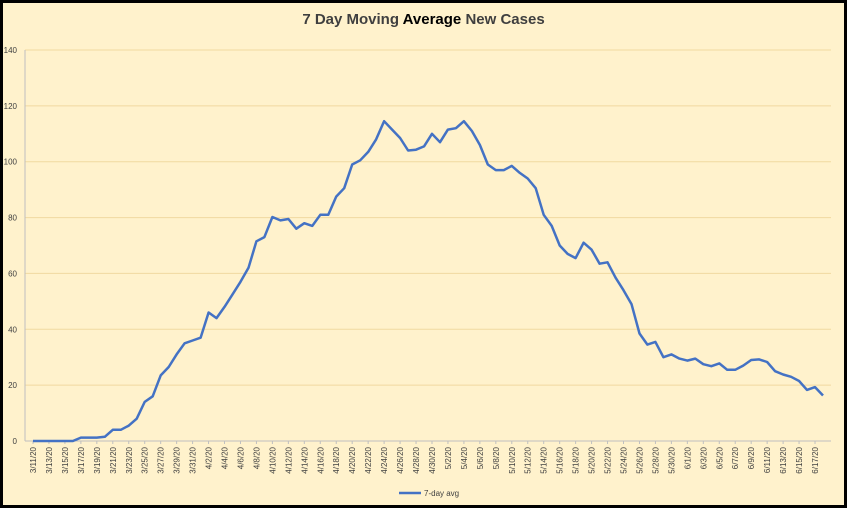 This screenshot has height=508, width=847. I want to click on x-tick-label: 4/12/20, so click(288, 459).